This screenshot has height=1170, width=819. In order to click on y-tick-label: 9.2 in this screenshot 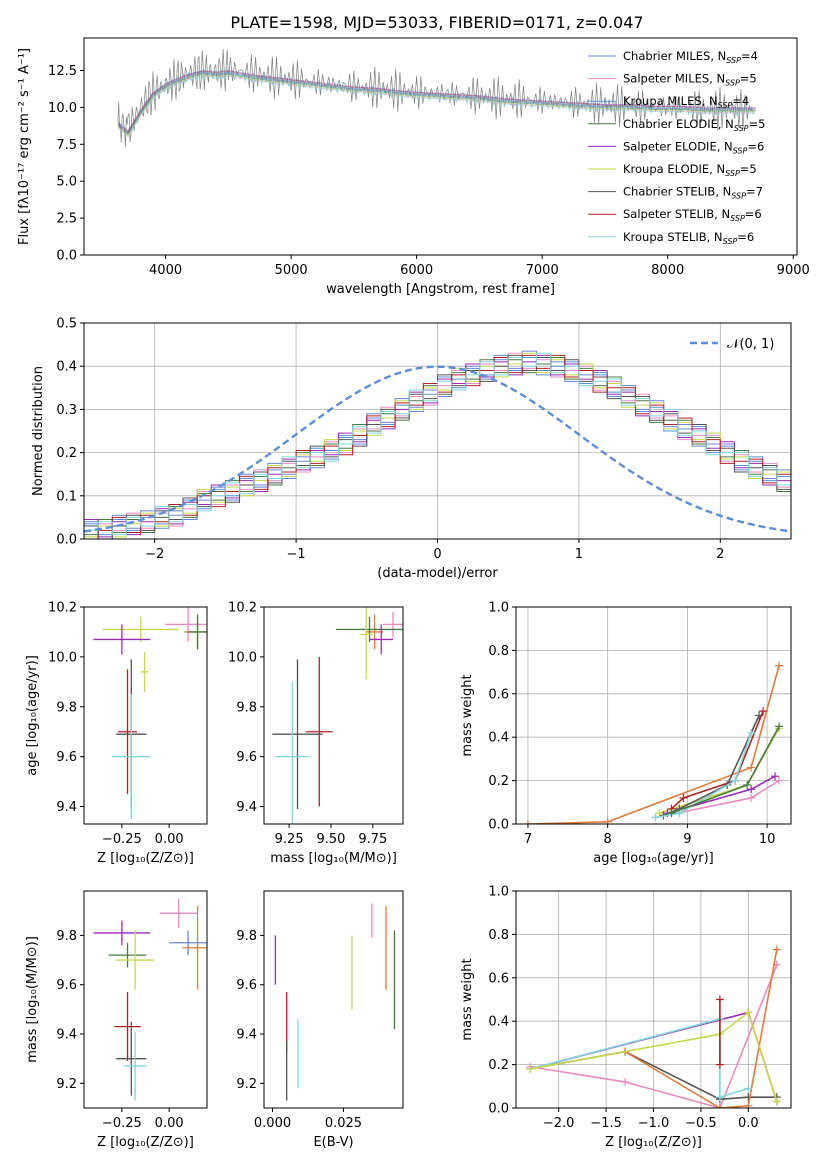, I will do `click(66, 1084)`.